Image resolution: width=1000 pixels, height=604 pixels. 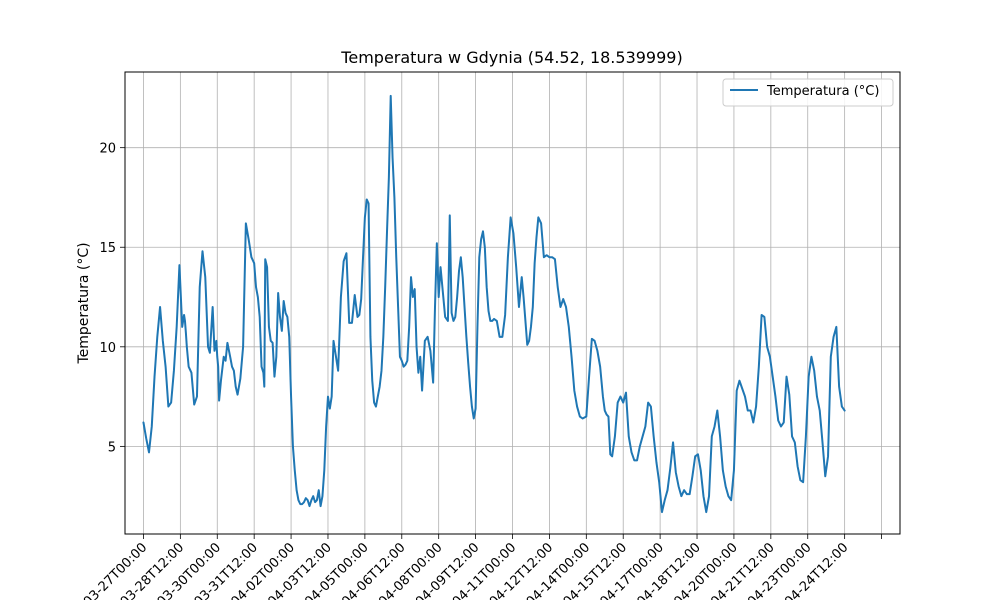 I want to click on legend-box, so click(x=808, y=92).